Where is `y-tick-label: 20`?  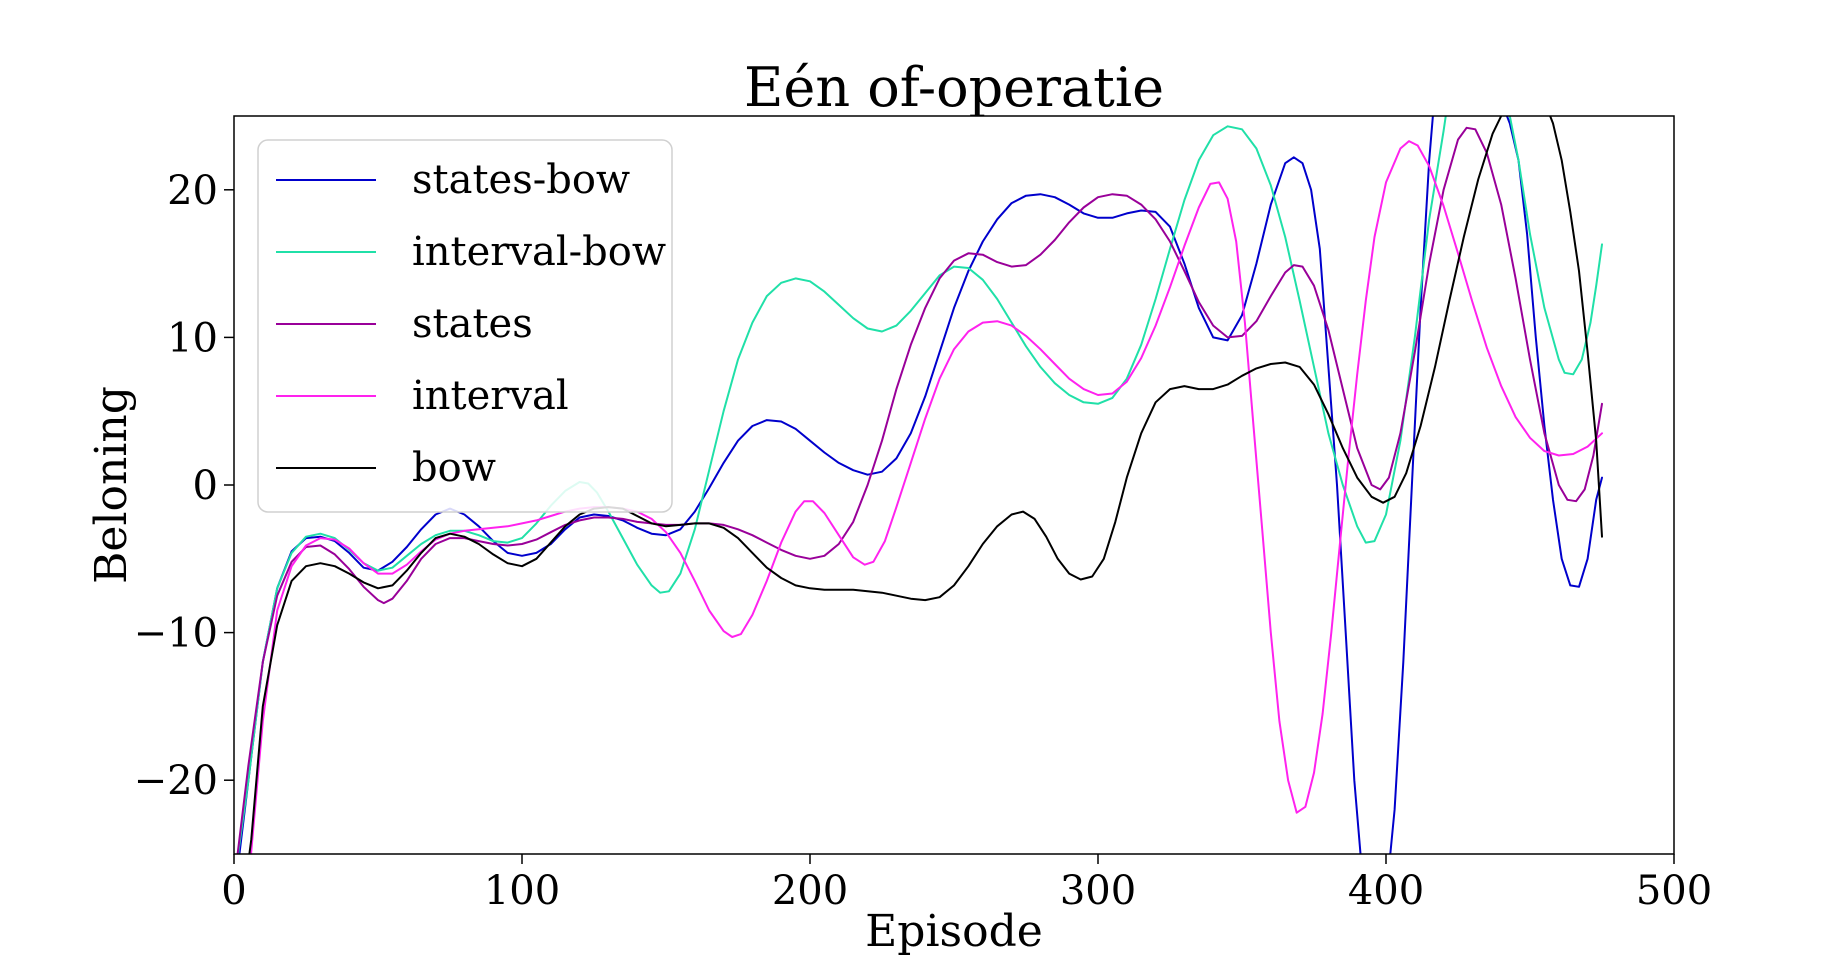 y-tick-label: 20 is located at coordinates (192, 191).